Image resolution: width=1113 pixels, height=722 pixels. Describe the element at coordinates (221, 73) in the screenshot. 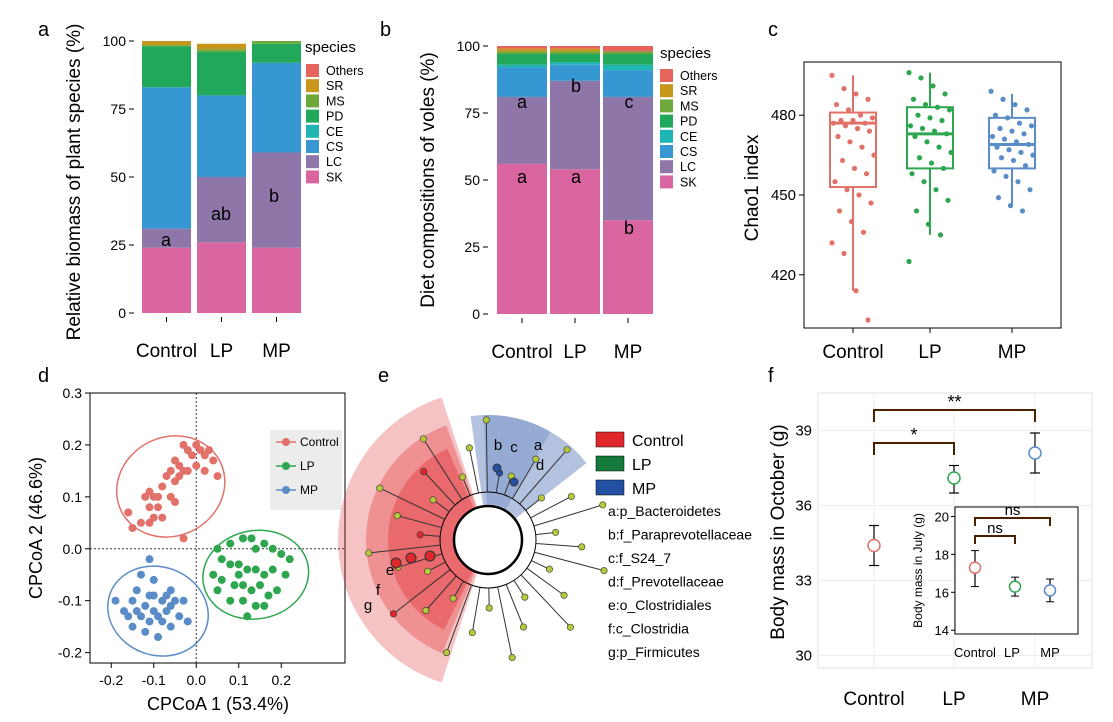

I see `bar-pd` at that location.